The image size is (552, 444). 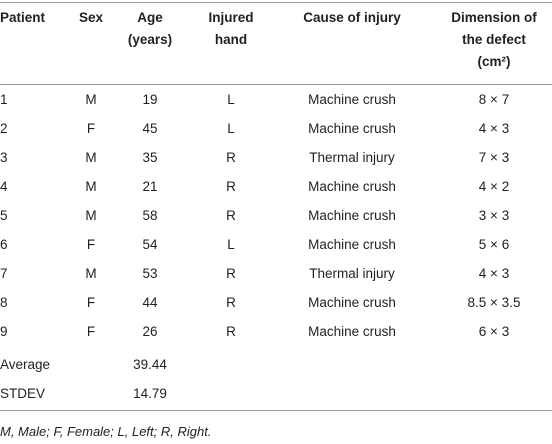 I want to click on table-cell: 9, so click(x=4, y=331).